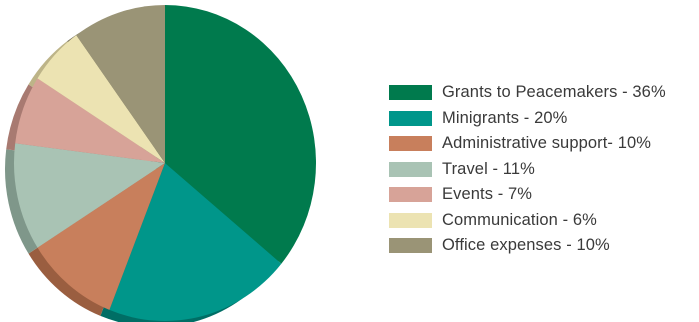 This screenshot has height=322, width=699. I want to click on legend-item: Office expenses - 10%, so click(527, 246).